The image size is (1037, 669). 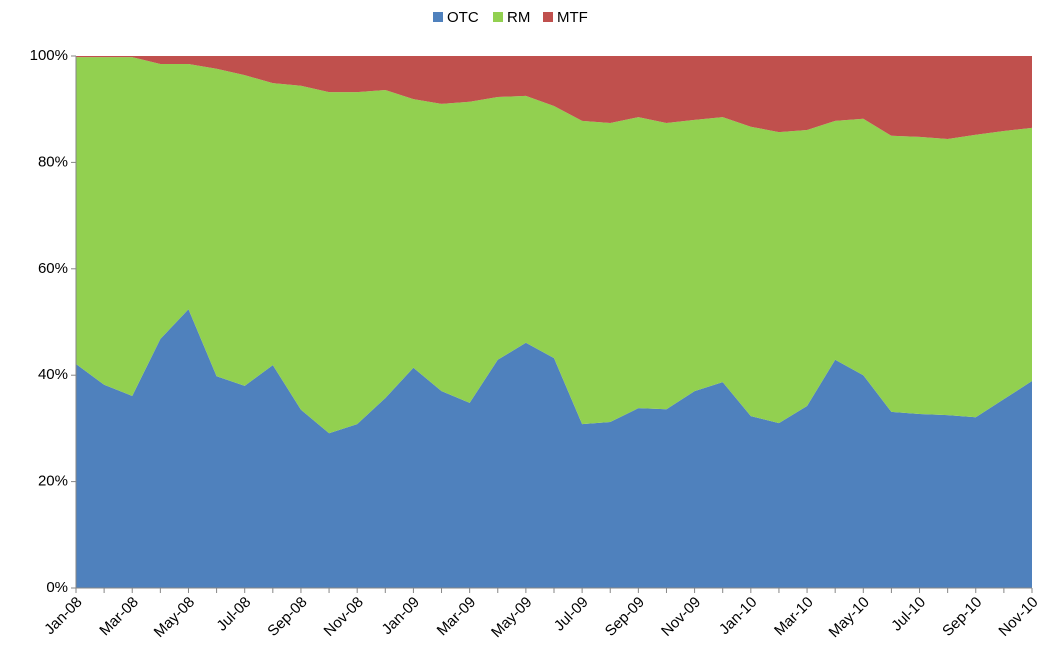 What do you see at coordinates (457, 617) in the screenshot?
I see `x-tick-label: Mar-09` at bounding box center [457, 617].